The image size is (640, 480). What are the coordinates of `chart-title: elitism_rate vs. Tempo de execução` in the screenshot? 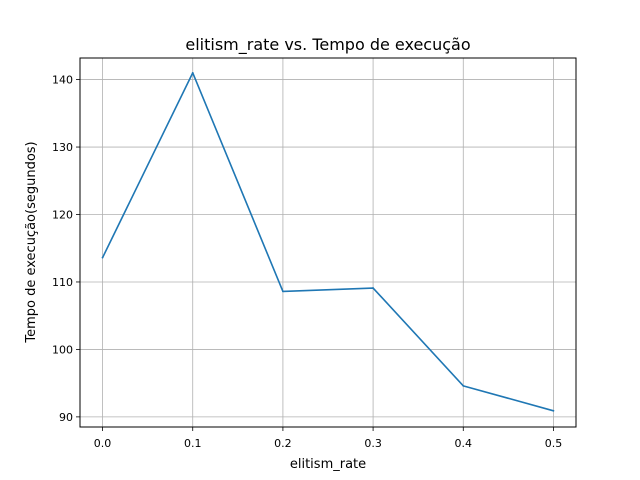 It's located at (327, 45).